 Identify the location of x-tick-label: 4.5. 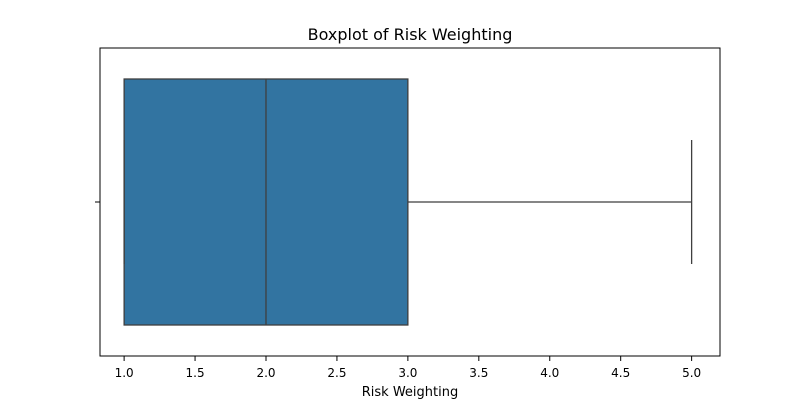
(620, 373).